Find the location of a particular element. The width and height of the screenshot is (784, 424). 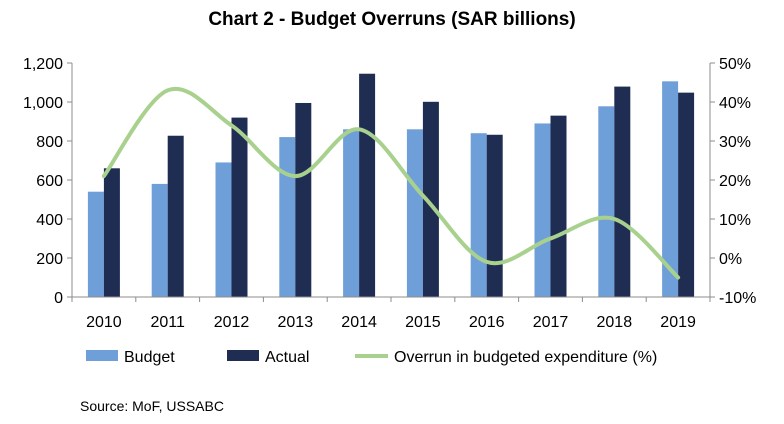

bar-budget-2015 is located at coordinates (414, 213).